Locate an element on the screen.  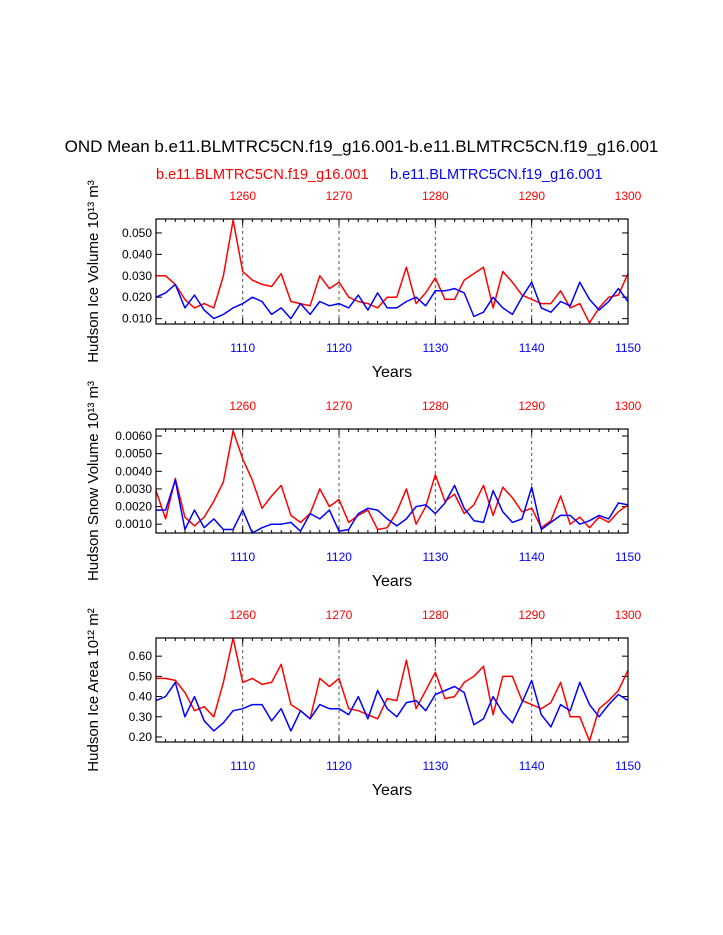
y-tick-label: 0.040 is located at coordinates (137, 254).